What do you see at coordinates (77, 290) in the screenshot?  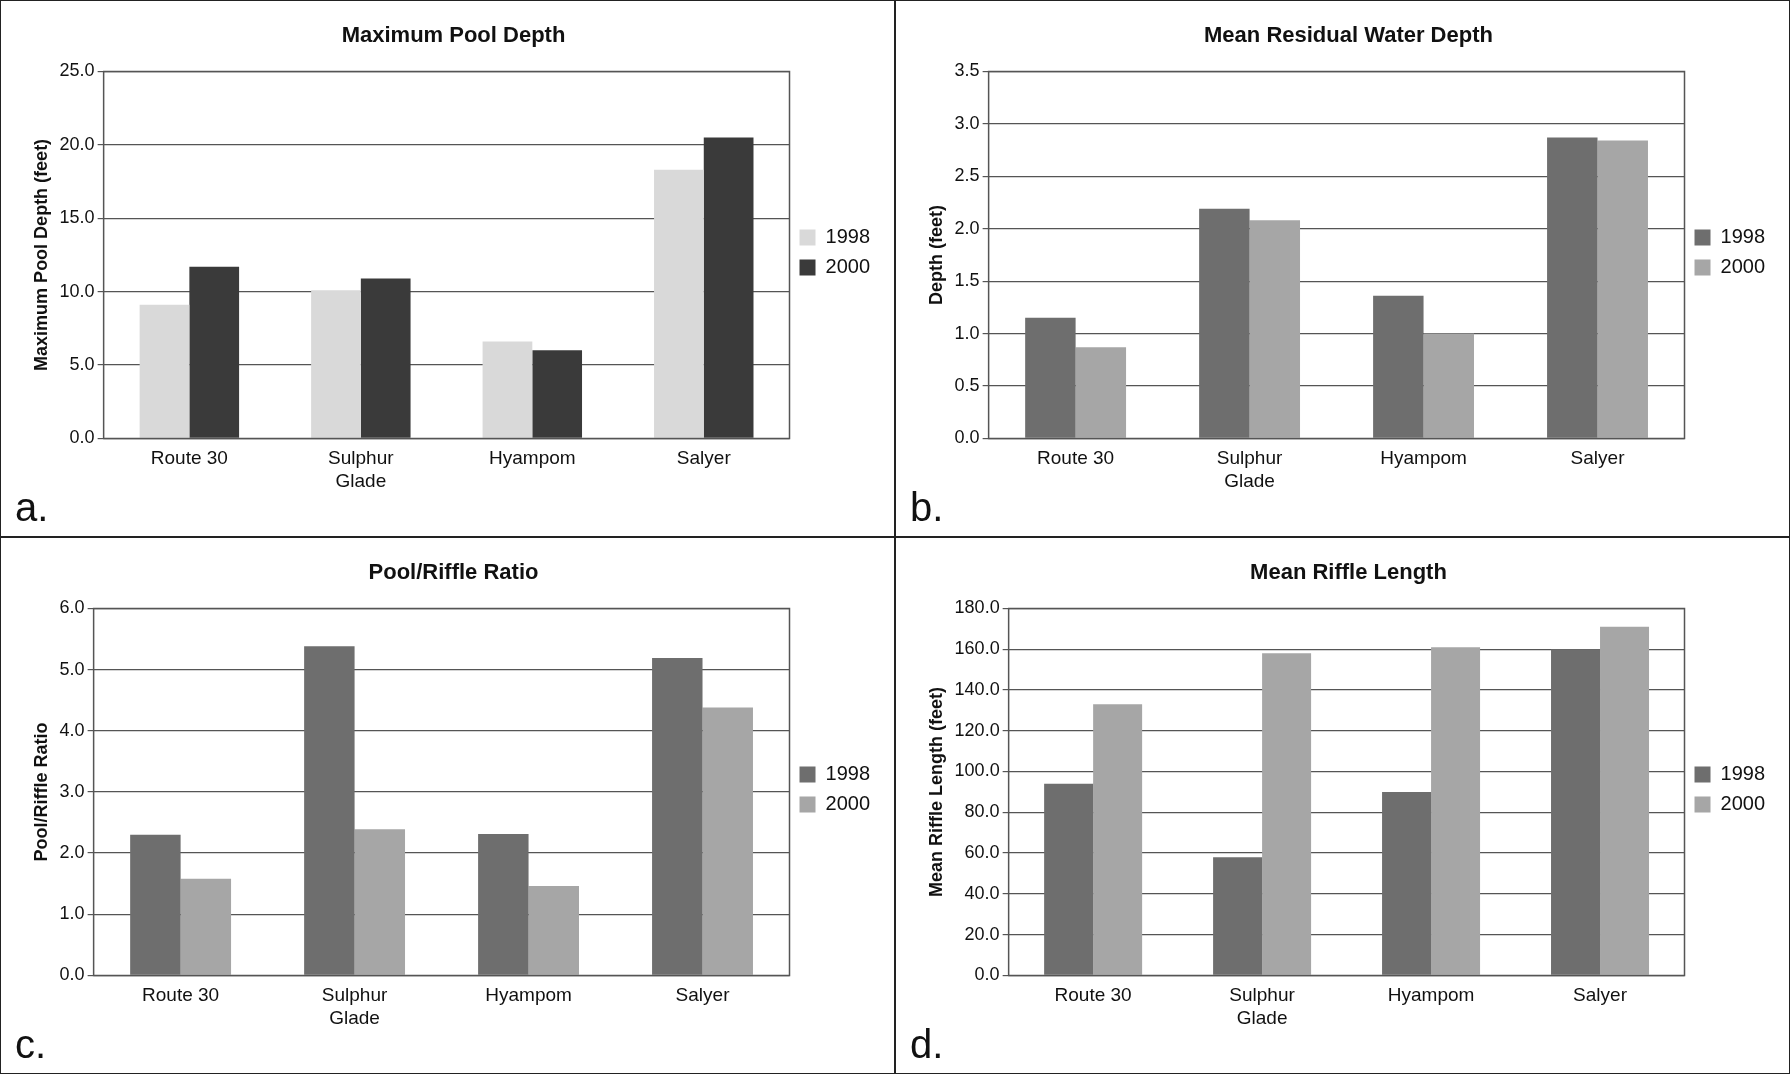 I see `y-tick-label: 10.0` at bounding box center [77, 290].